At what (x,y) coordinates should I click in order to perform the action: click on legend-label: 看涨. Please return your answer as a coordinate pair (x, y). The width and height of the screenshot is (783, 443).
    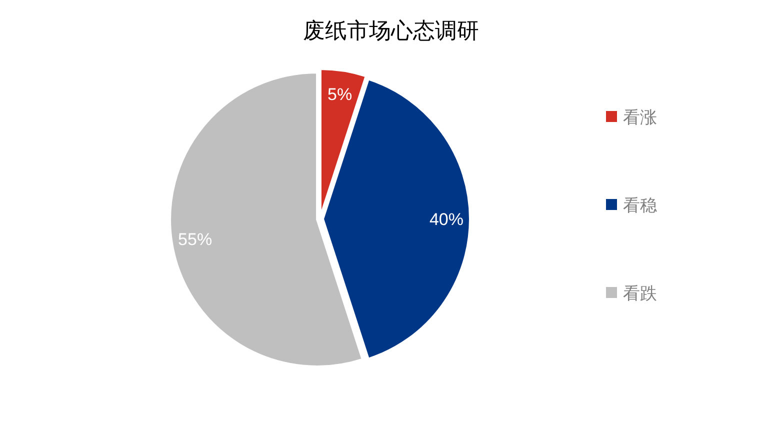
    Looking at the image, I should click on (640, 117).